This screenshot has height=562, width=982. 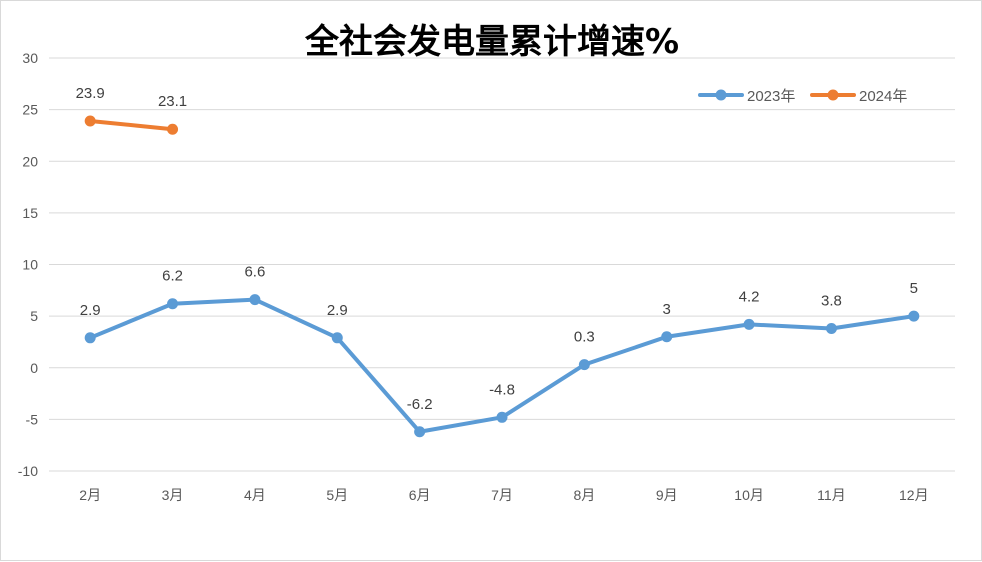 What do you see at coordinates (255, 495) in the screenshot?
I see `x-tick-label: 4月` at bounding box center [255, 495].